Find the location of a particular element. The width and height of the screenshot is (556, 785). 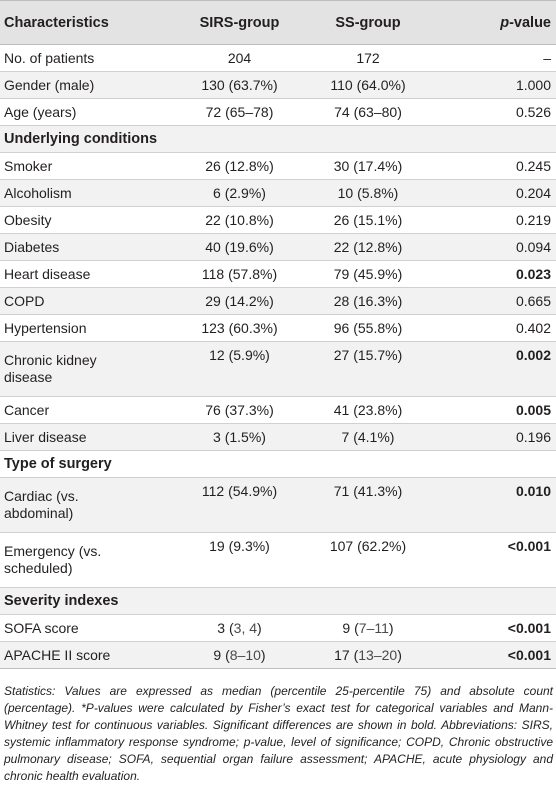

table-row: Obesity 22 (10.8%) 26 (15.1%) 0.219 is located at coordinates (278, 220).